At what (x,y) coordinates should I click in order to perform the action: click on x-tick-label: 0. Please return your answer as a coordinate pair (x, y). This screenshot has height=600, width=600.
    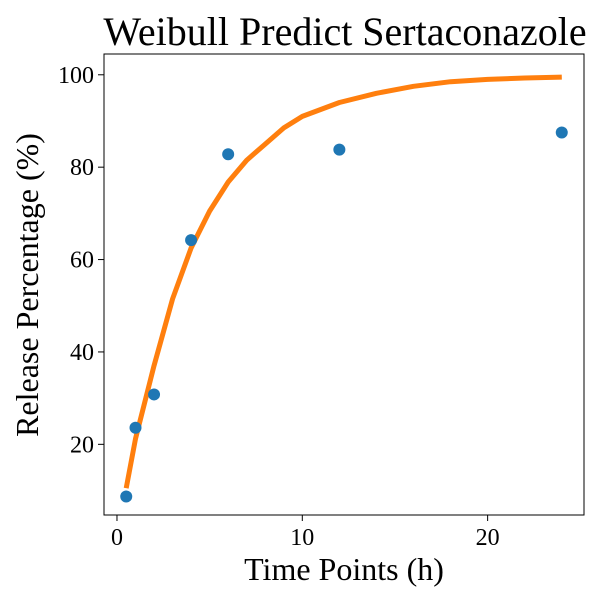
    Looking at the image, I should click on (117, 538).